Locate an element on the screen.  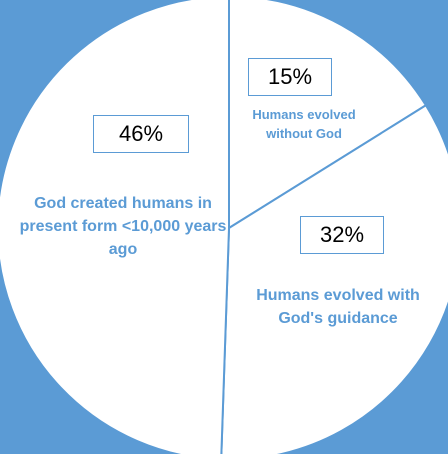
category-label: Humans evolved with God's guidance is located at coordinates (338, 307).